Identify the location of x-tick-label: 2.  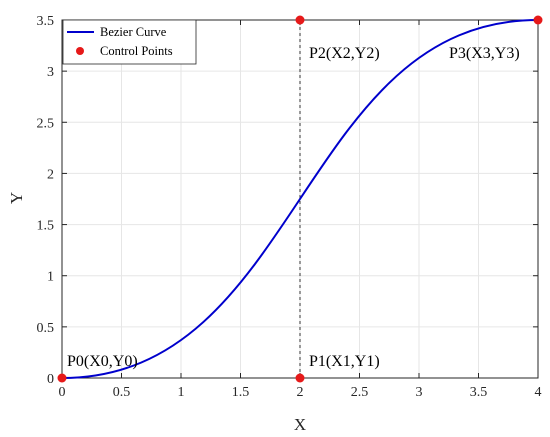
(300, 392).